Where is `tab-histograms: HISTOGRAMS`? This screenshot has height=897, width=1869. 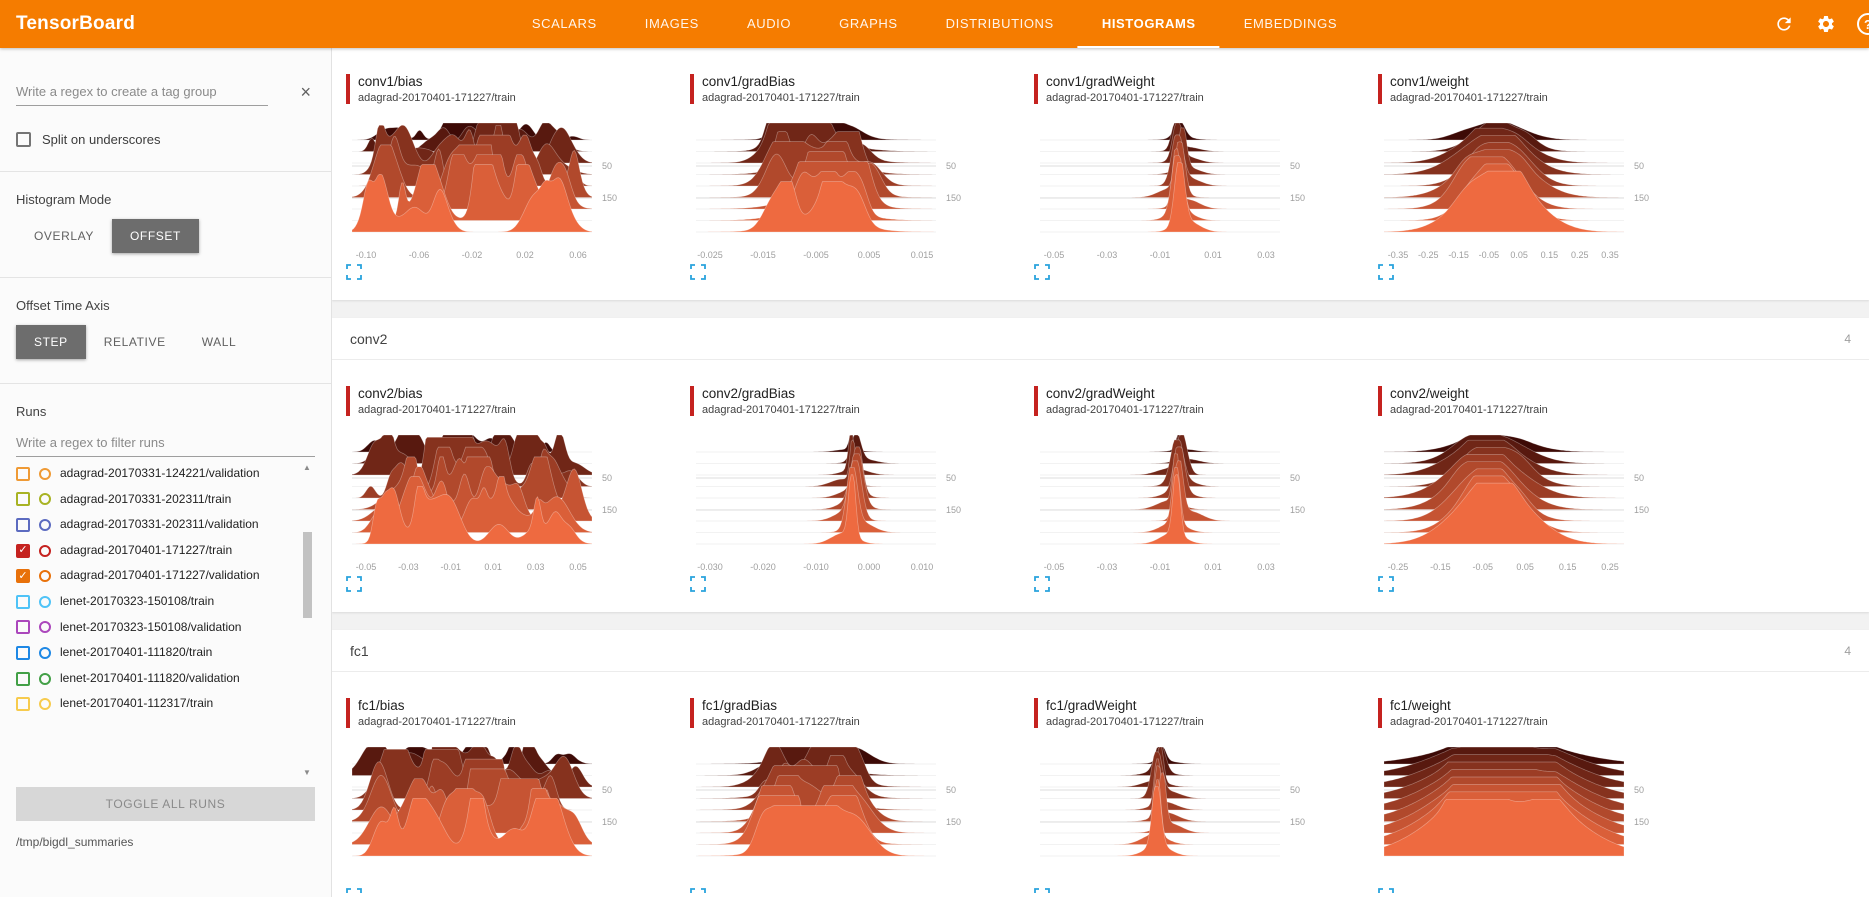 tab-histograms: HISTOGRAMS is located at coordinates (1148, 24).